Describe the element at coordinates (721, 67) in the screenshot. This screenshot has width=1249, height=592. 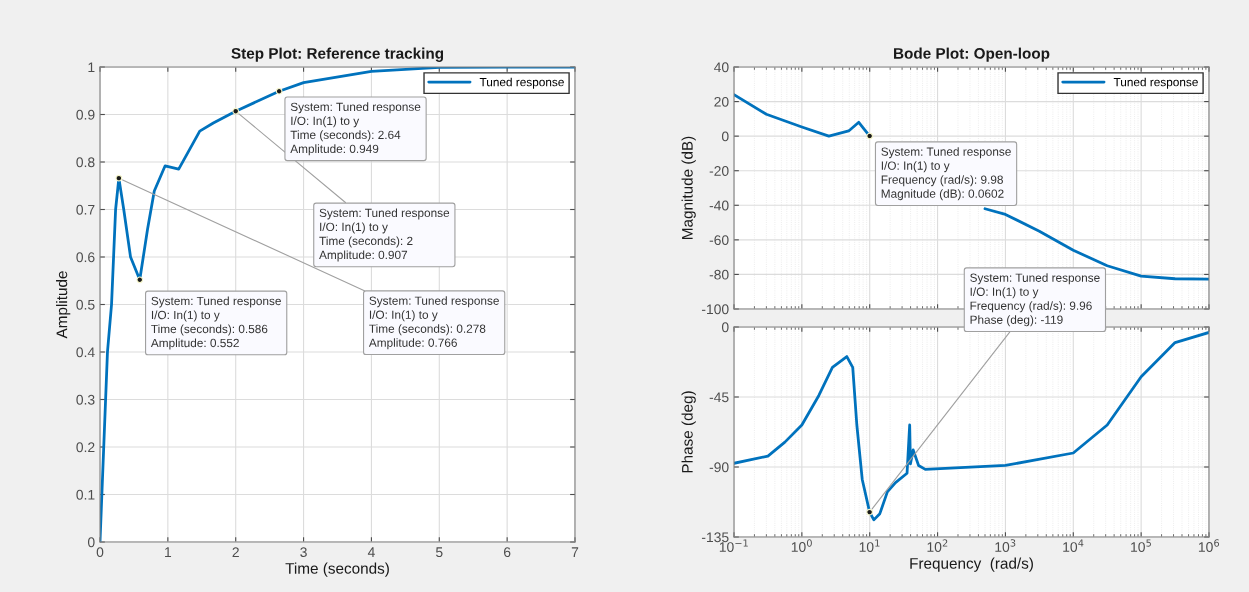
I see `y-tick-label: 40` at that location.